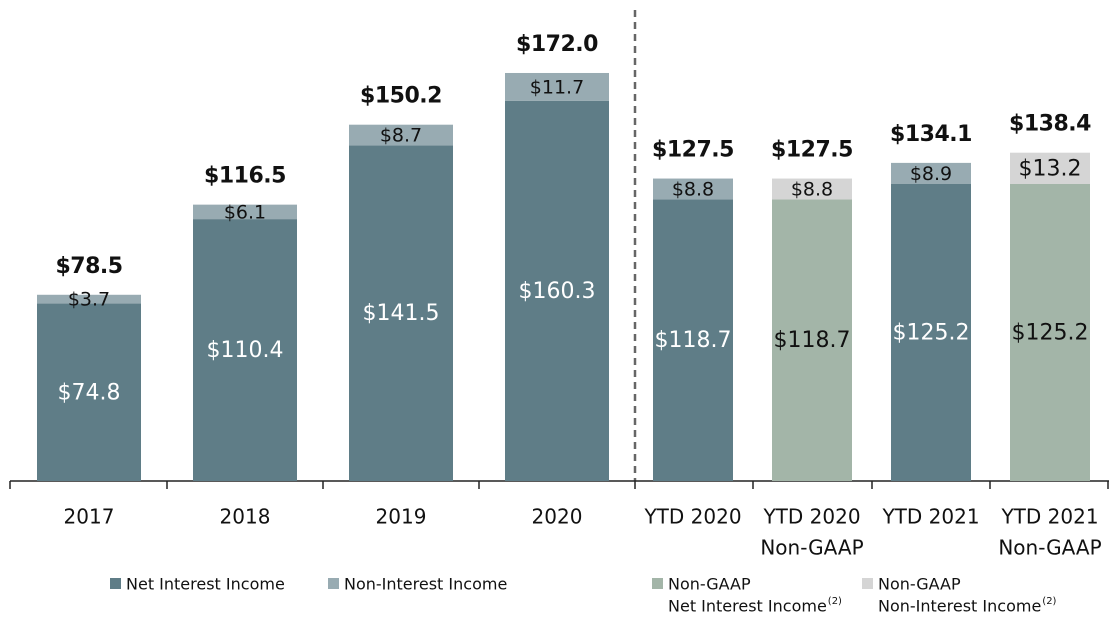  Describe the element at coordinates (557, 44) in the screenshot. I see `total-label: $172.0` at that location.